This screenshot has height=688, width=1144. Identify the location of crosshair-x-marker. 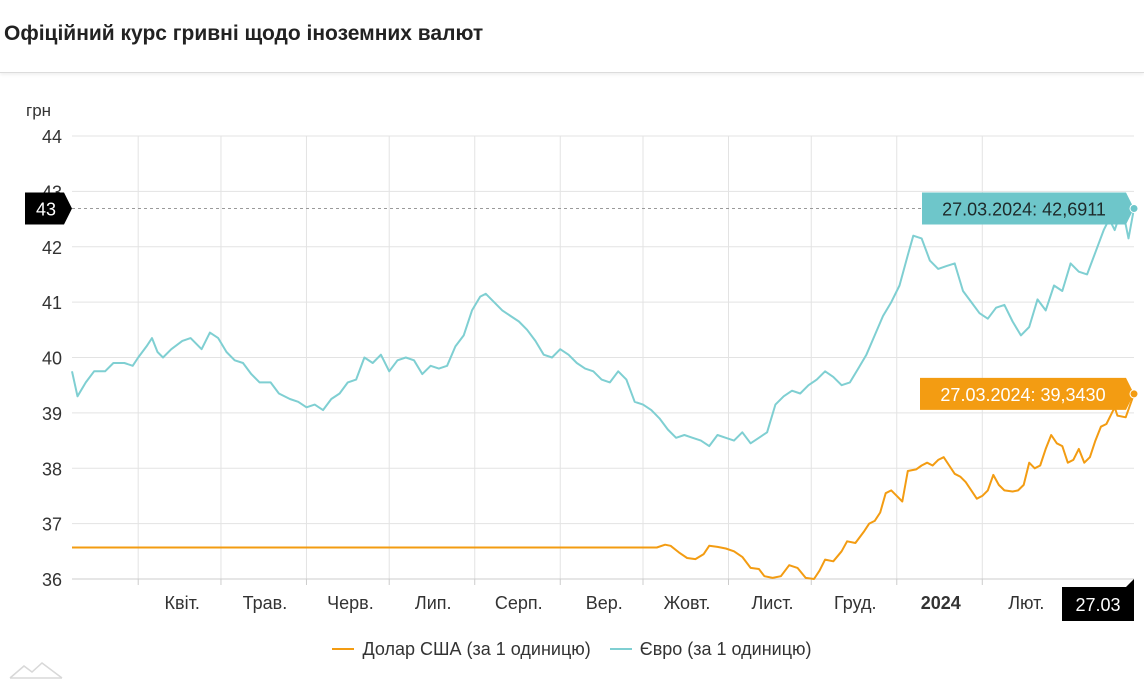
(1098, 600).